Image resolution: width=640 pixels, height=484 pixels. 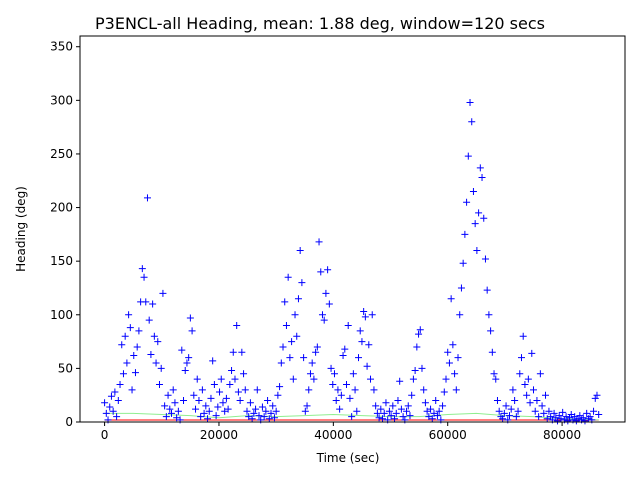 What do you see at coordinates (61, 208) in the screenshot?
I see `y-tick-label: 200` at bounding box center [61, 208].